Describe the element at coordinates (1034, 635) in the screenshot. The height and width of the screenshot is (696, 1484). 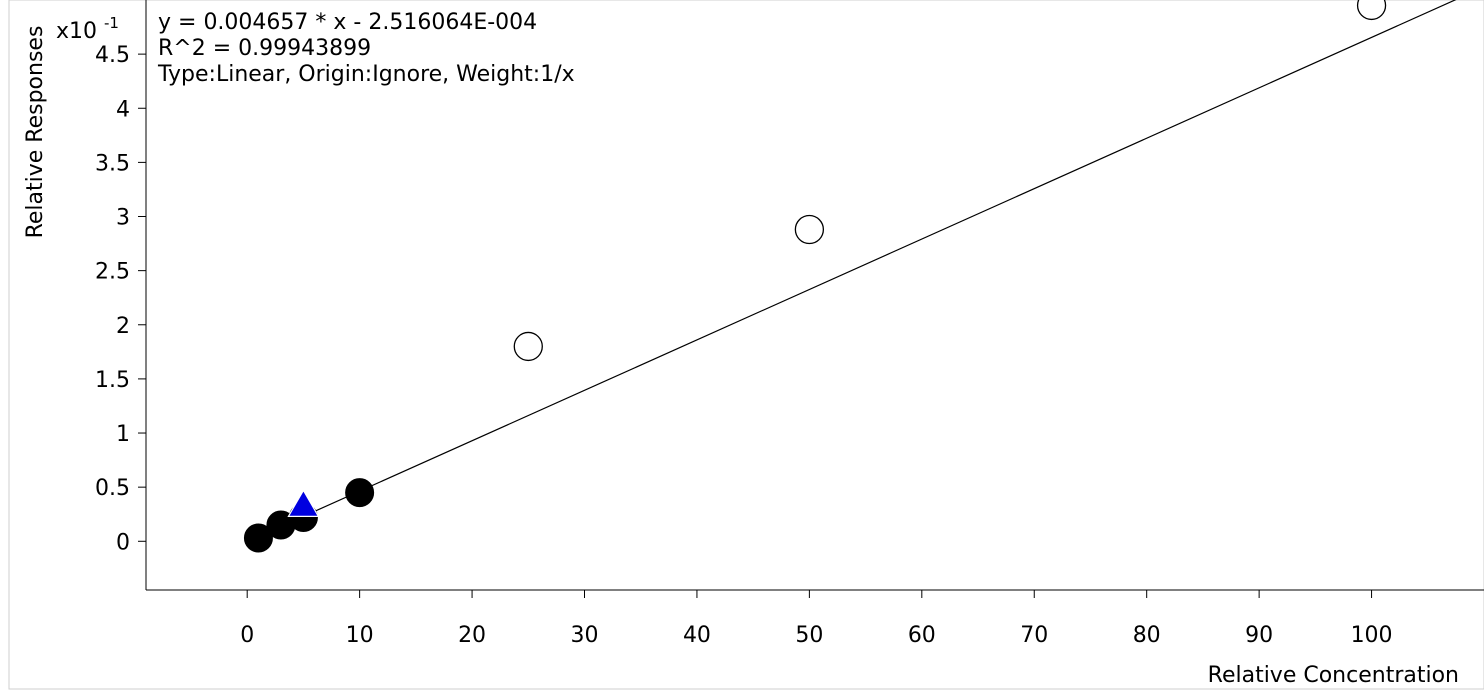
I see `x-tick-label: 70` at that location.